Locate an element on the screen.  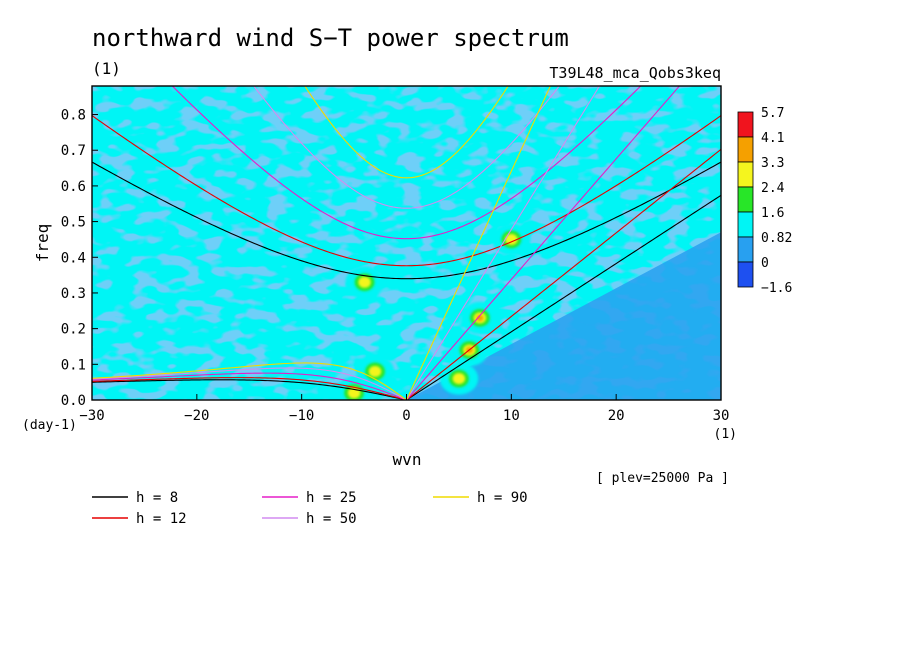
colorbar: 5.7 4.1 3.3 2.4 1.6 0.82 0 −1.6 is located at coordinates (764, 201).